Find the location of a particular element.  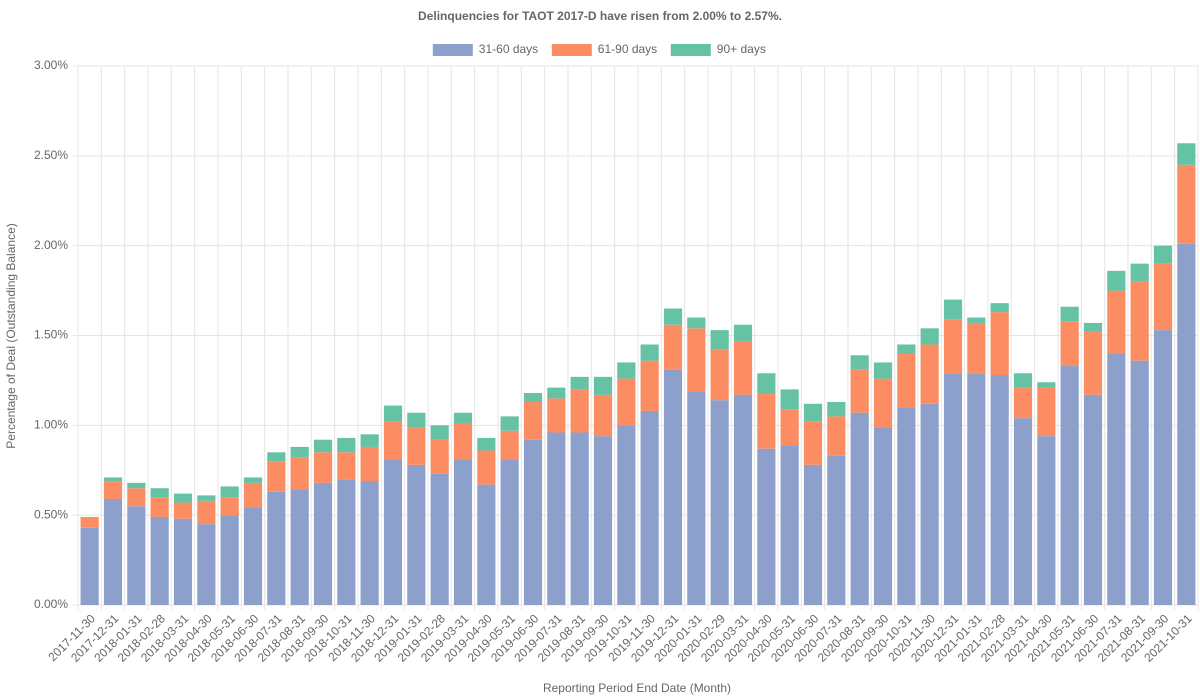

legend-label: 61-90 days is located at coordinates (627, 49).